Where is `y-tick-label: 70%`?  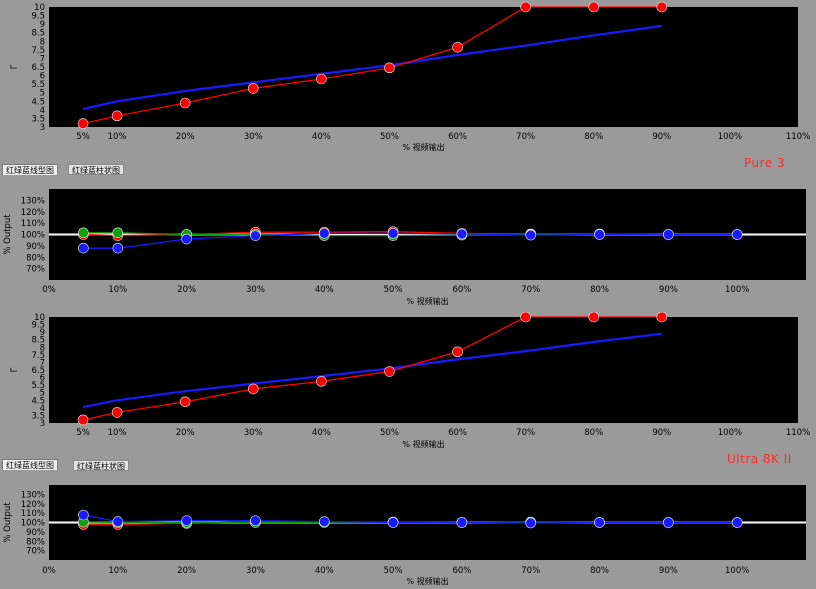
y-tick-label: 70% is located at coordinates (35, 552).